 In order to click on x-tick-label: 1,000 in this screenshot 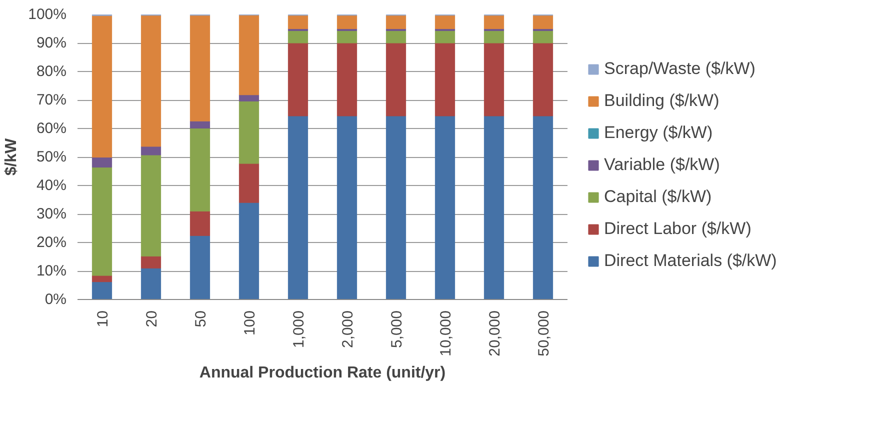, I will do `click(299, 329)`.